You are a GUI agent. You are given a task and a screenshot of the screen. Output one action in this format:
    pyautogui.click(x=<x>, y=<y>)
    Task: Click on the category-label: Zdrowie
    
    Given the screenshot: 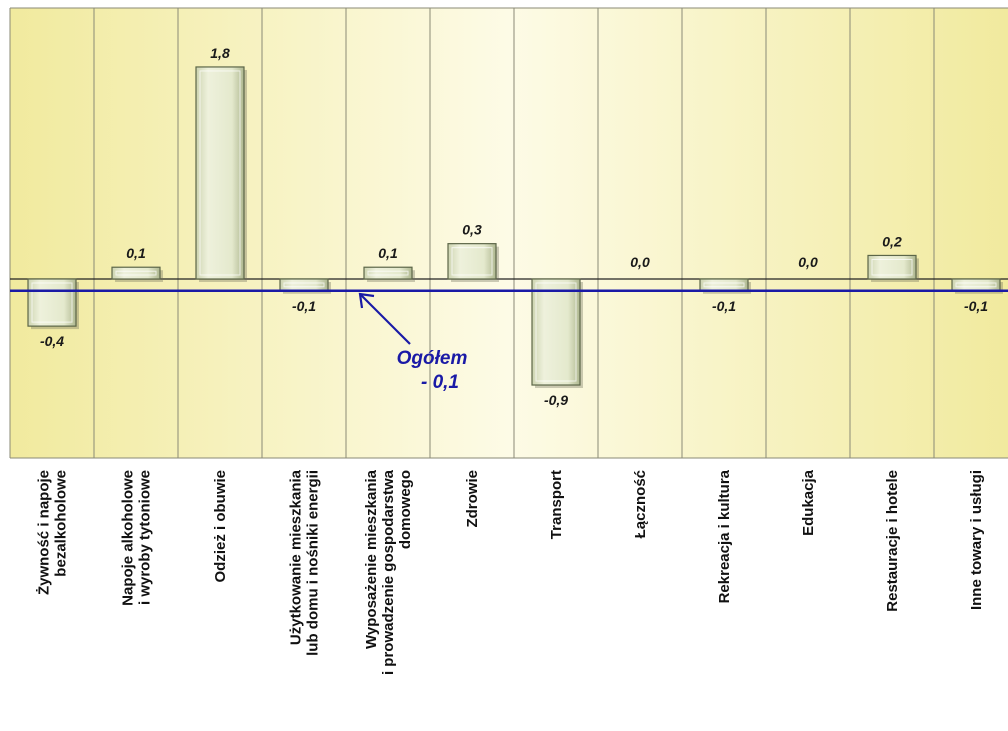 What is the action you would take?
    pyautogui.click(x=472, y=499)
    